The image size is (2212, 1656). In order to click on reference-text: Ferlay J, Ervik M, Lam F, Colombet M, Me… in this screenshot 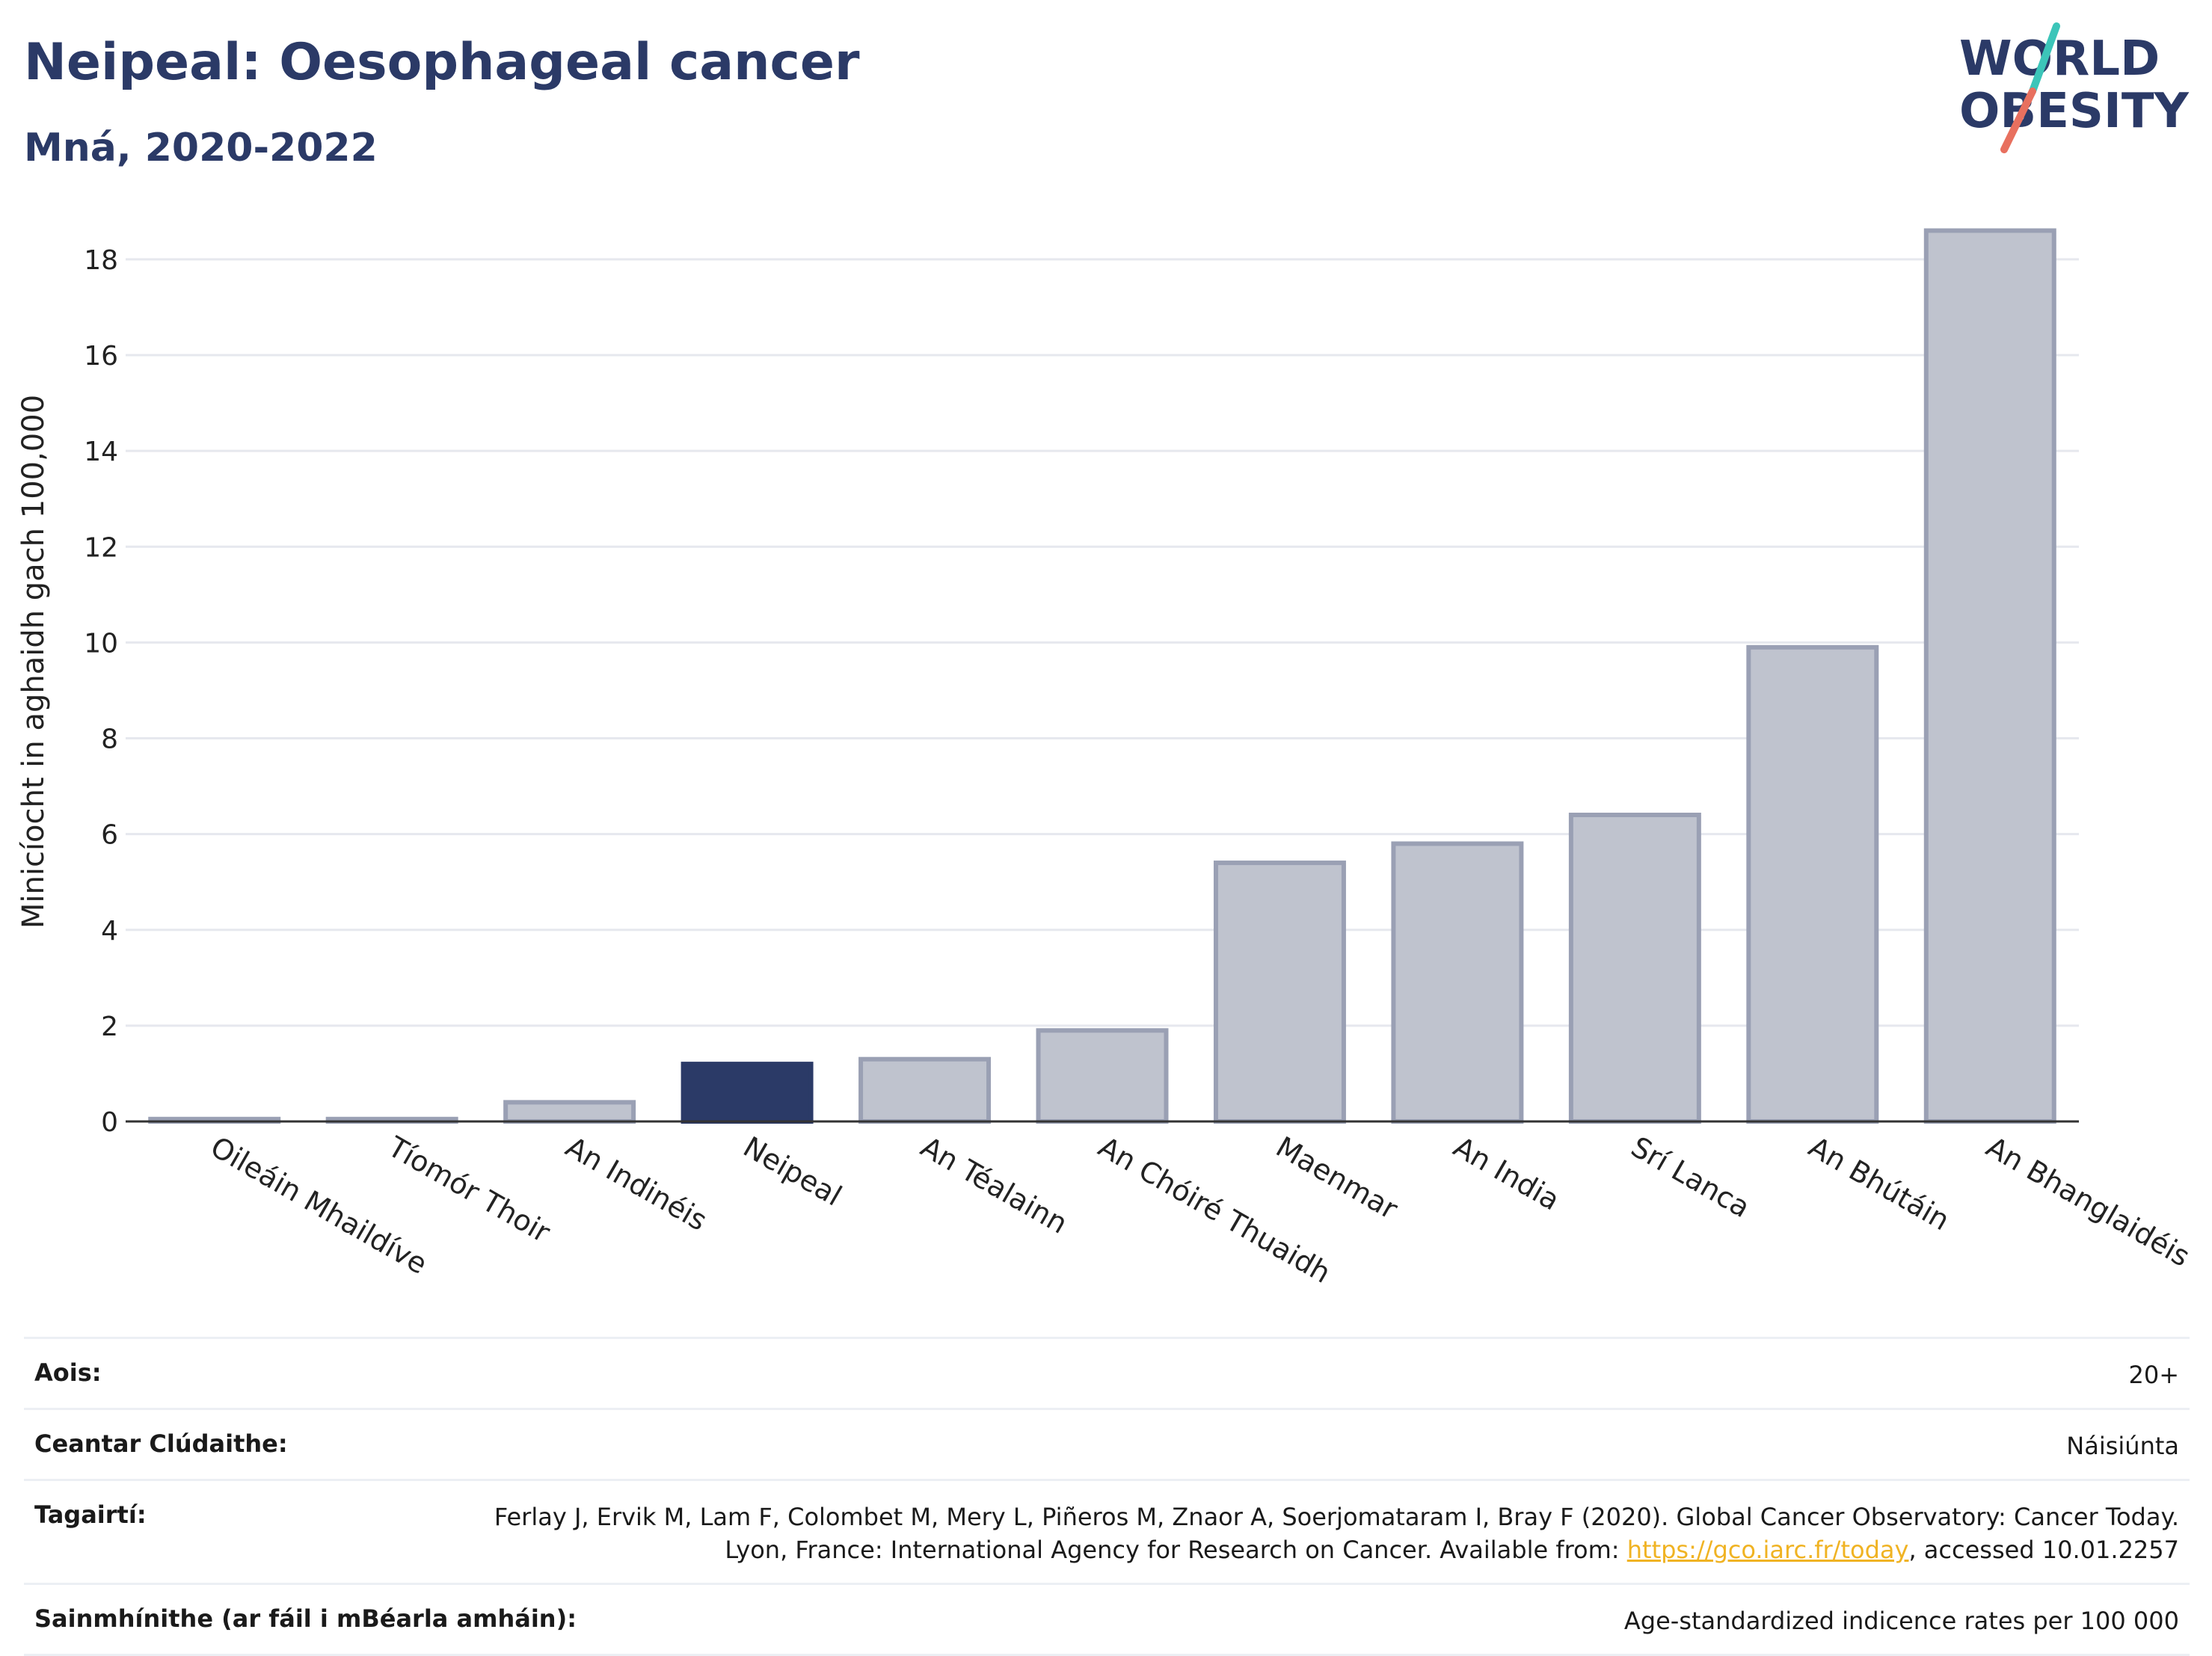, I will do `click(1336, 1534)`.